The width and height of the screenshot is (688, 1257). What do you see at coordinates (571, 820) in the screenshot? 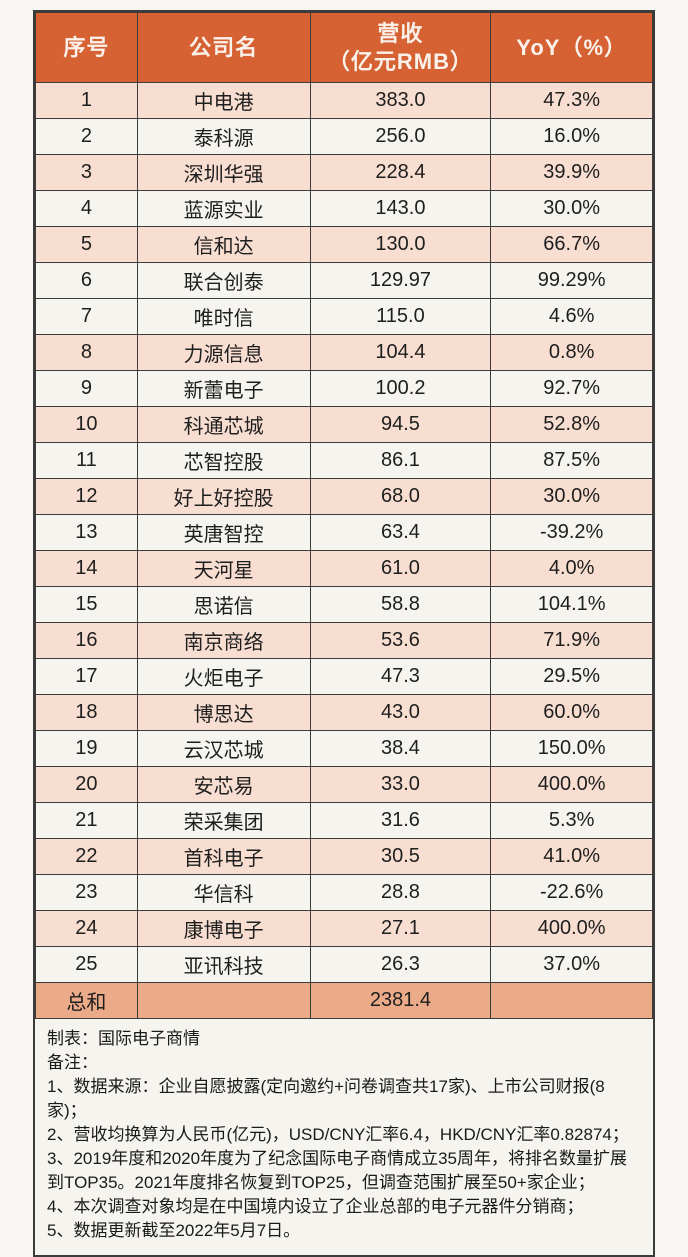
I see `yoy-cell: 5.3%` at bounding box center [571, 820].